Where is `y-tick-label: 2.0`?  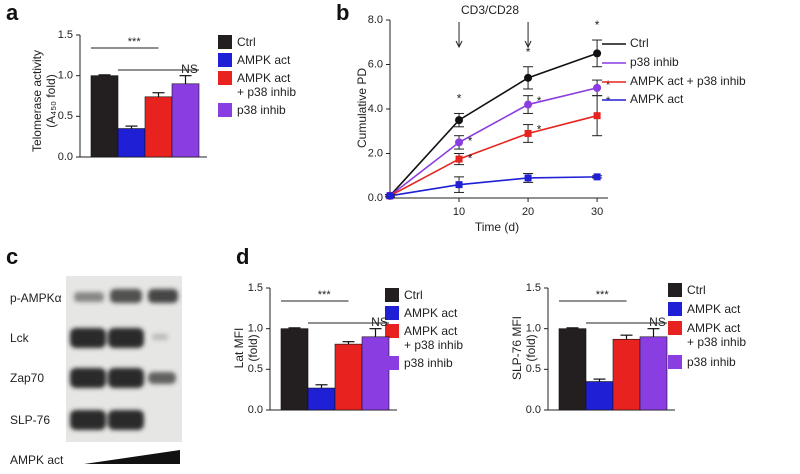 y-tick-label: 2.0 is located at coordinates (375, 153).